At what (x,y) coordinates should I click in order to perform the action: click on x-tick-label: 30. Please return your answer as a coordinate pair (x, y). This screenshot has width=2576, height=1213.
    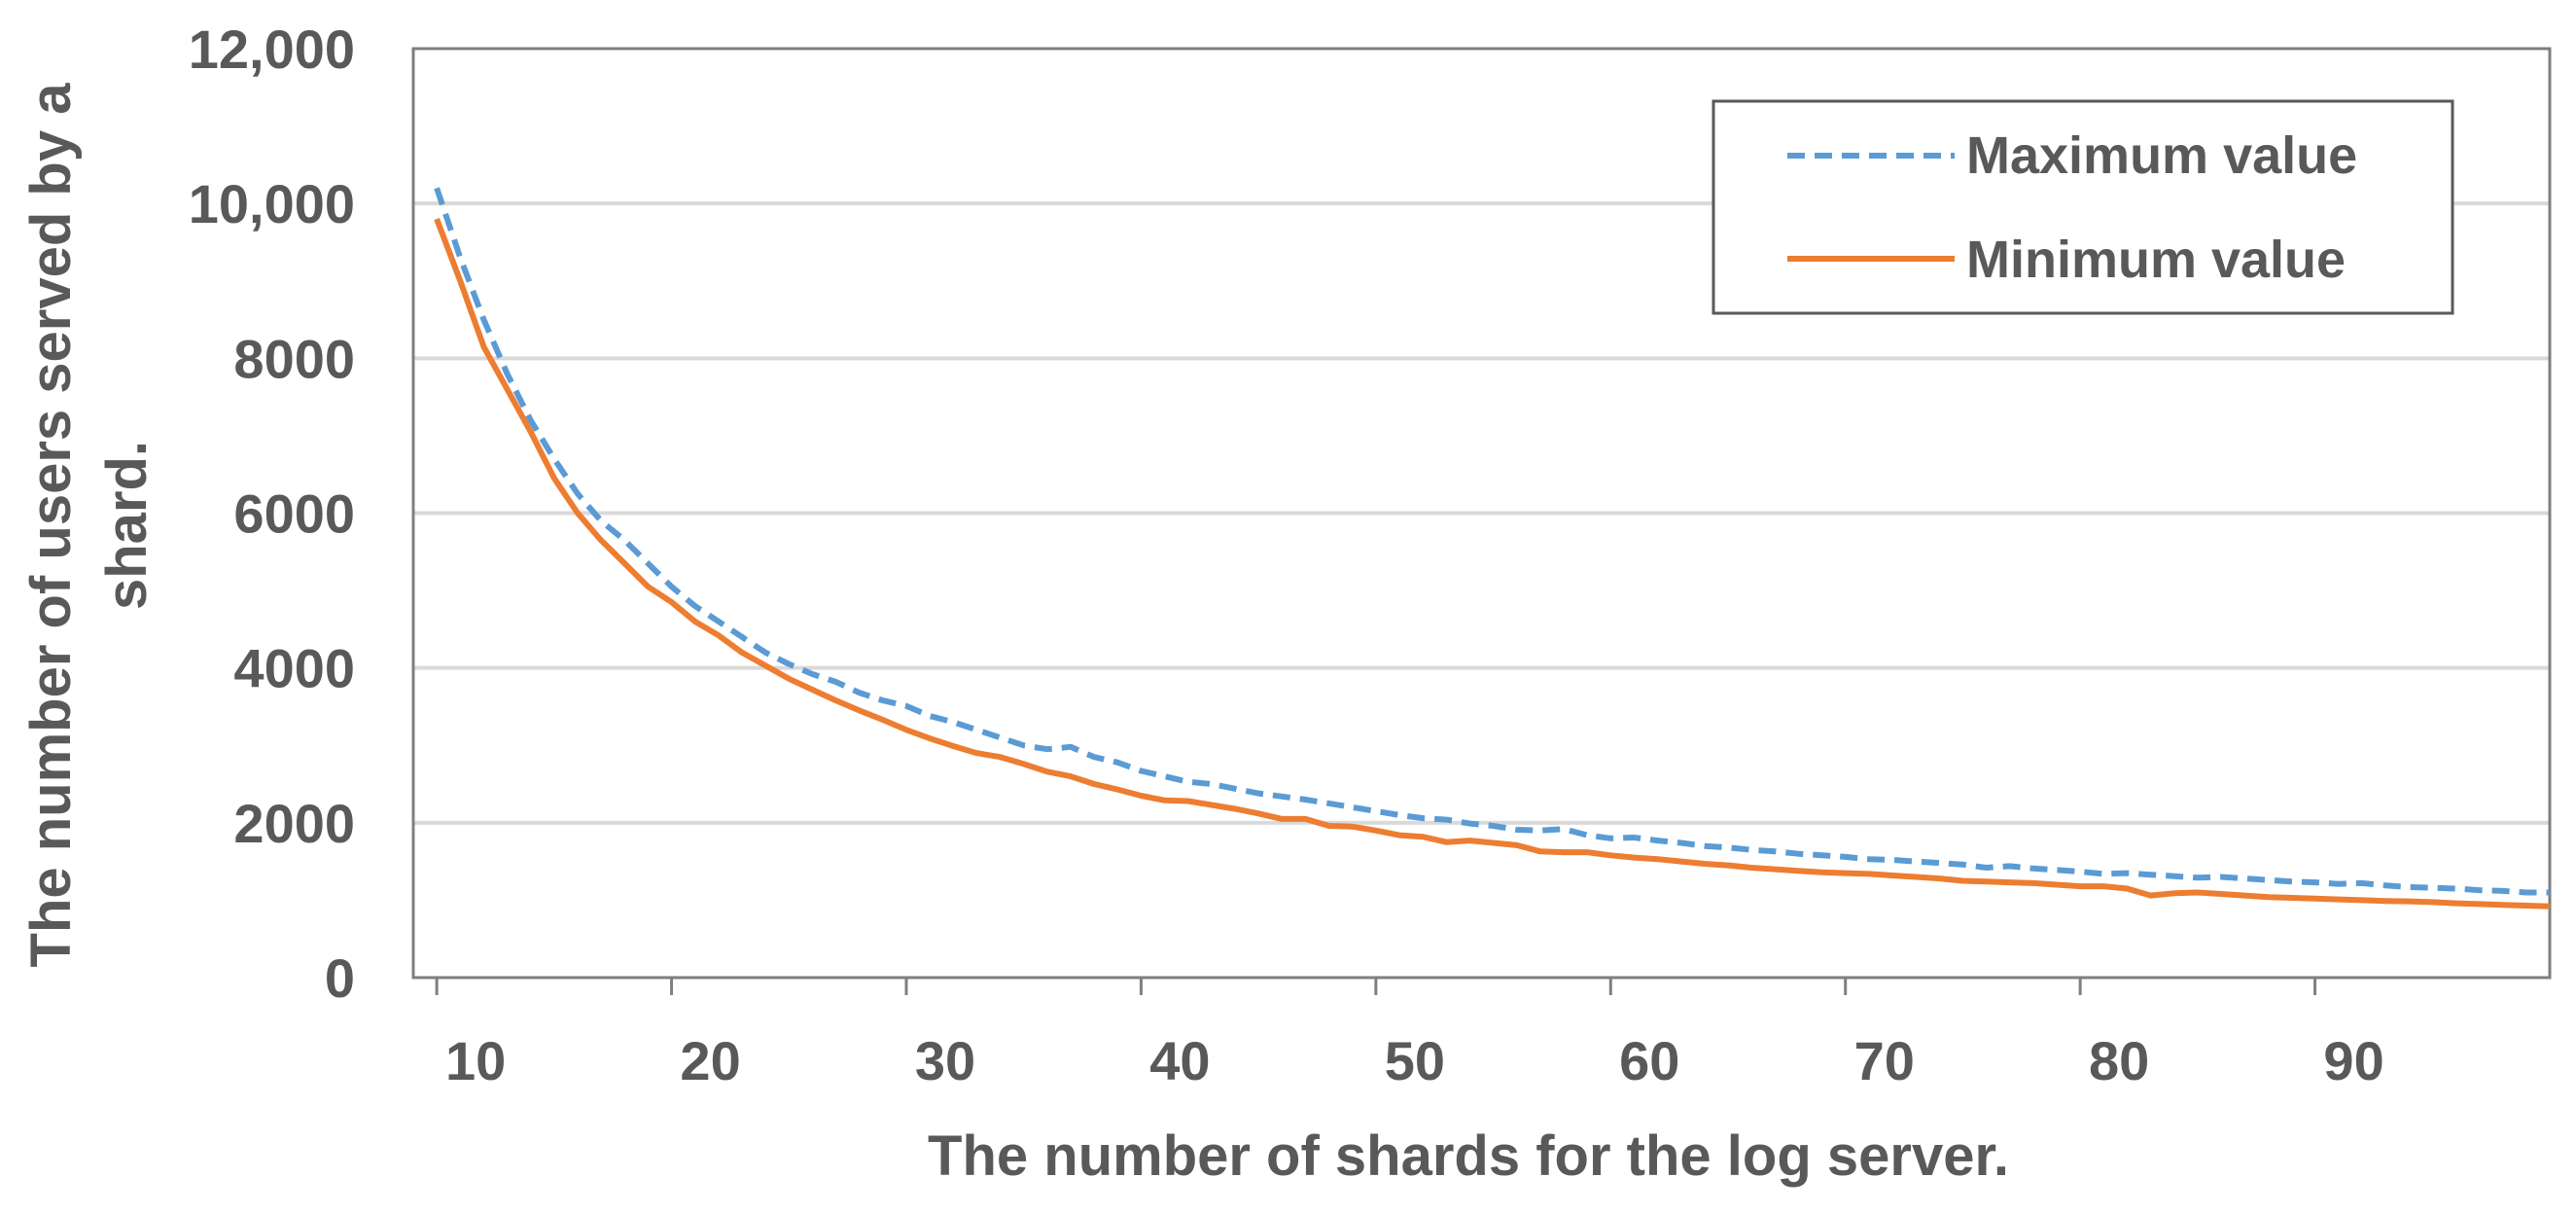
    Looking at the image, I should click on (945, 1061).